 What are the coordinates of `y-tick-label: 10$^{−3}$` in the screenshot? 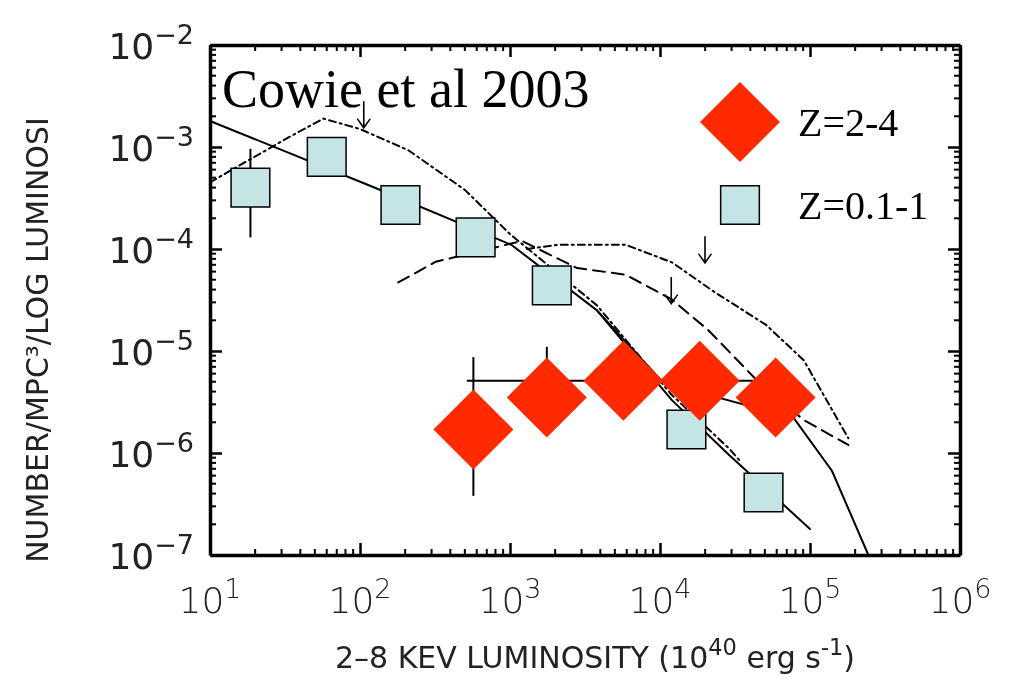 It's located at (151, 144).